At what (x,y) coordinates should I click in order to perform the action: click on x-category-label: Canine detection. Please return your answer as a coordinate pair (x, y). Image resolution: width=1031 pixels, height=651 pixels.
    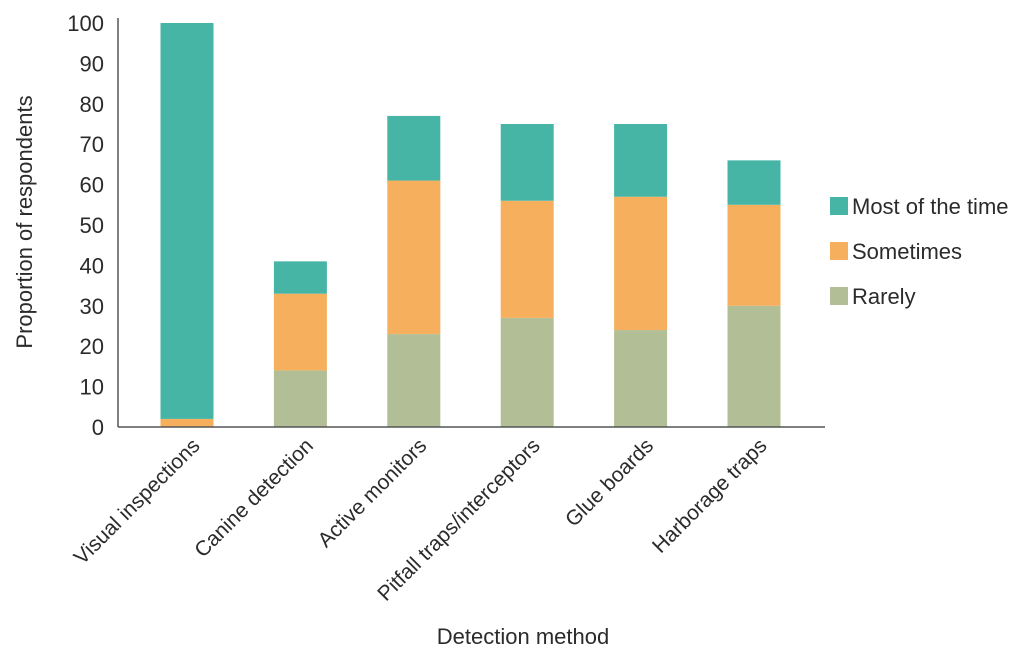
    Looking at the image, I should click on (254, 498).